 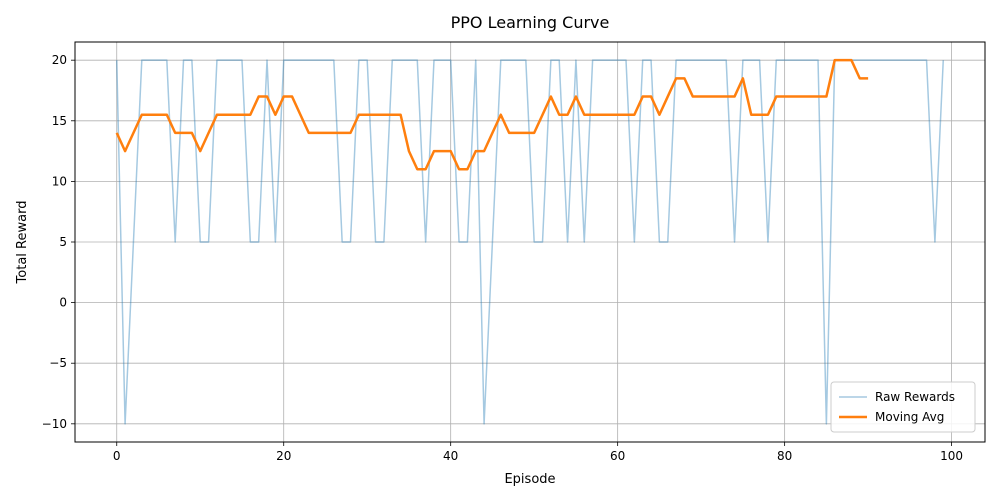 What do you see at coordinates (63, 242) in the screenshot?
I see `y-tick-label: 5` at bounding box center [63, 242].